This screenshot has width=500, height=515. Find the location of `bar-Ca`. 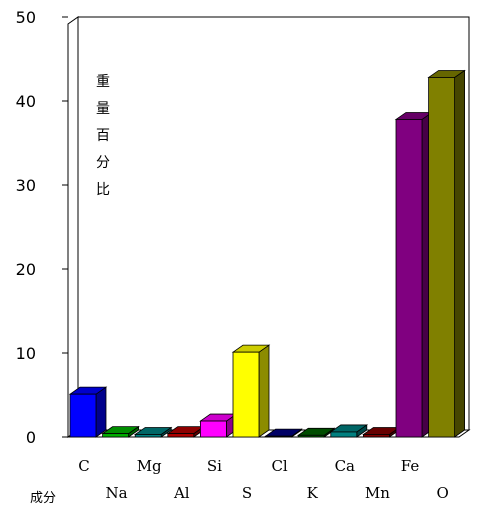

bar-Ca is located at coordinates (349, 431).